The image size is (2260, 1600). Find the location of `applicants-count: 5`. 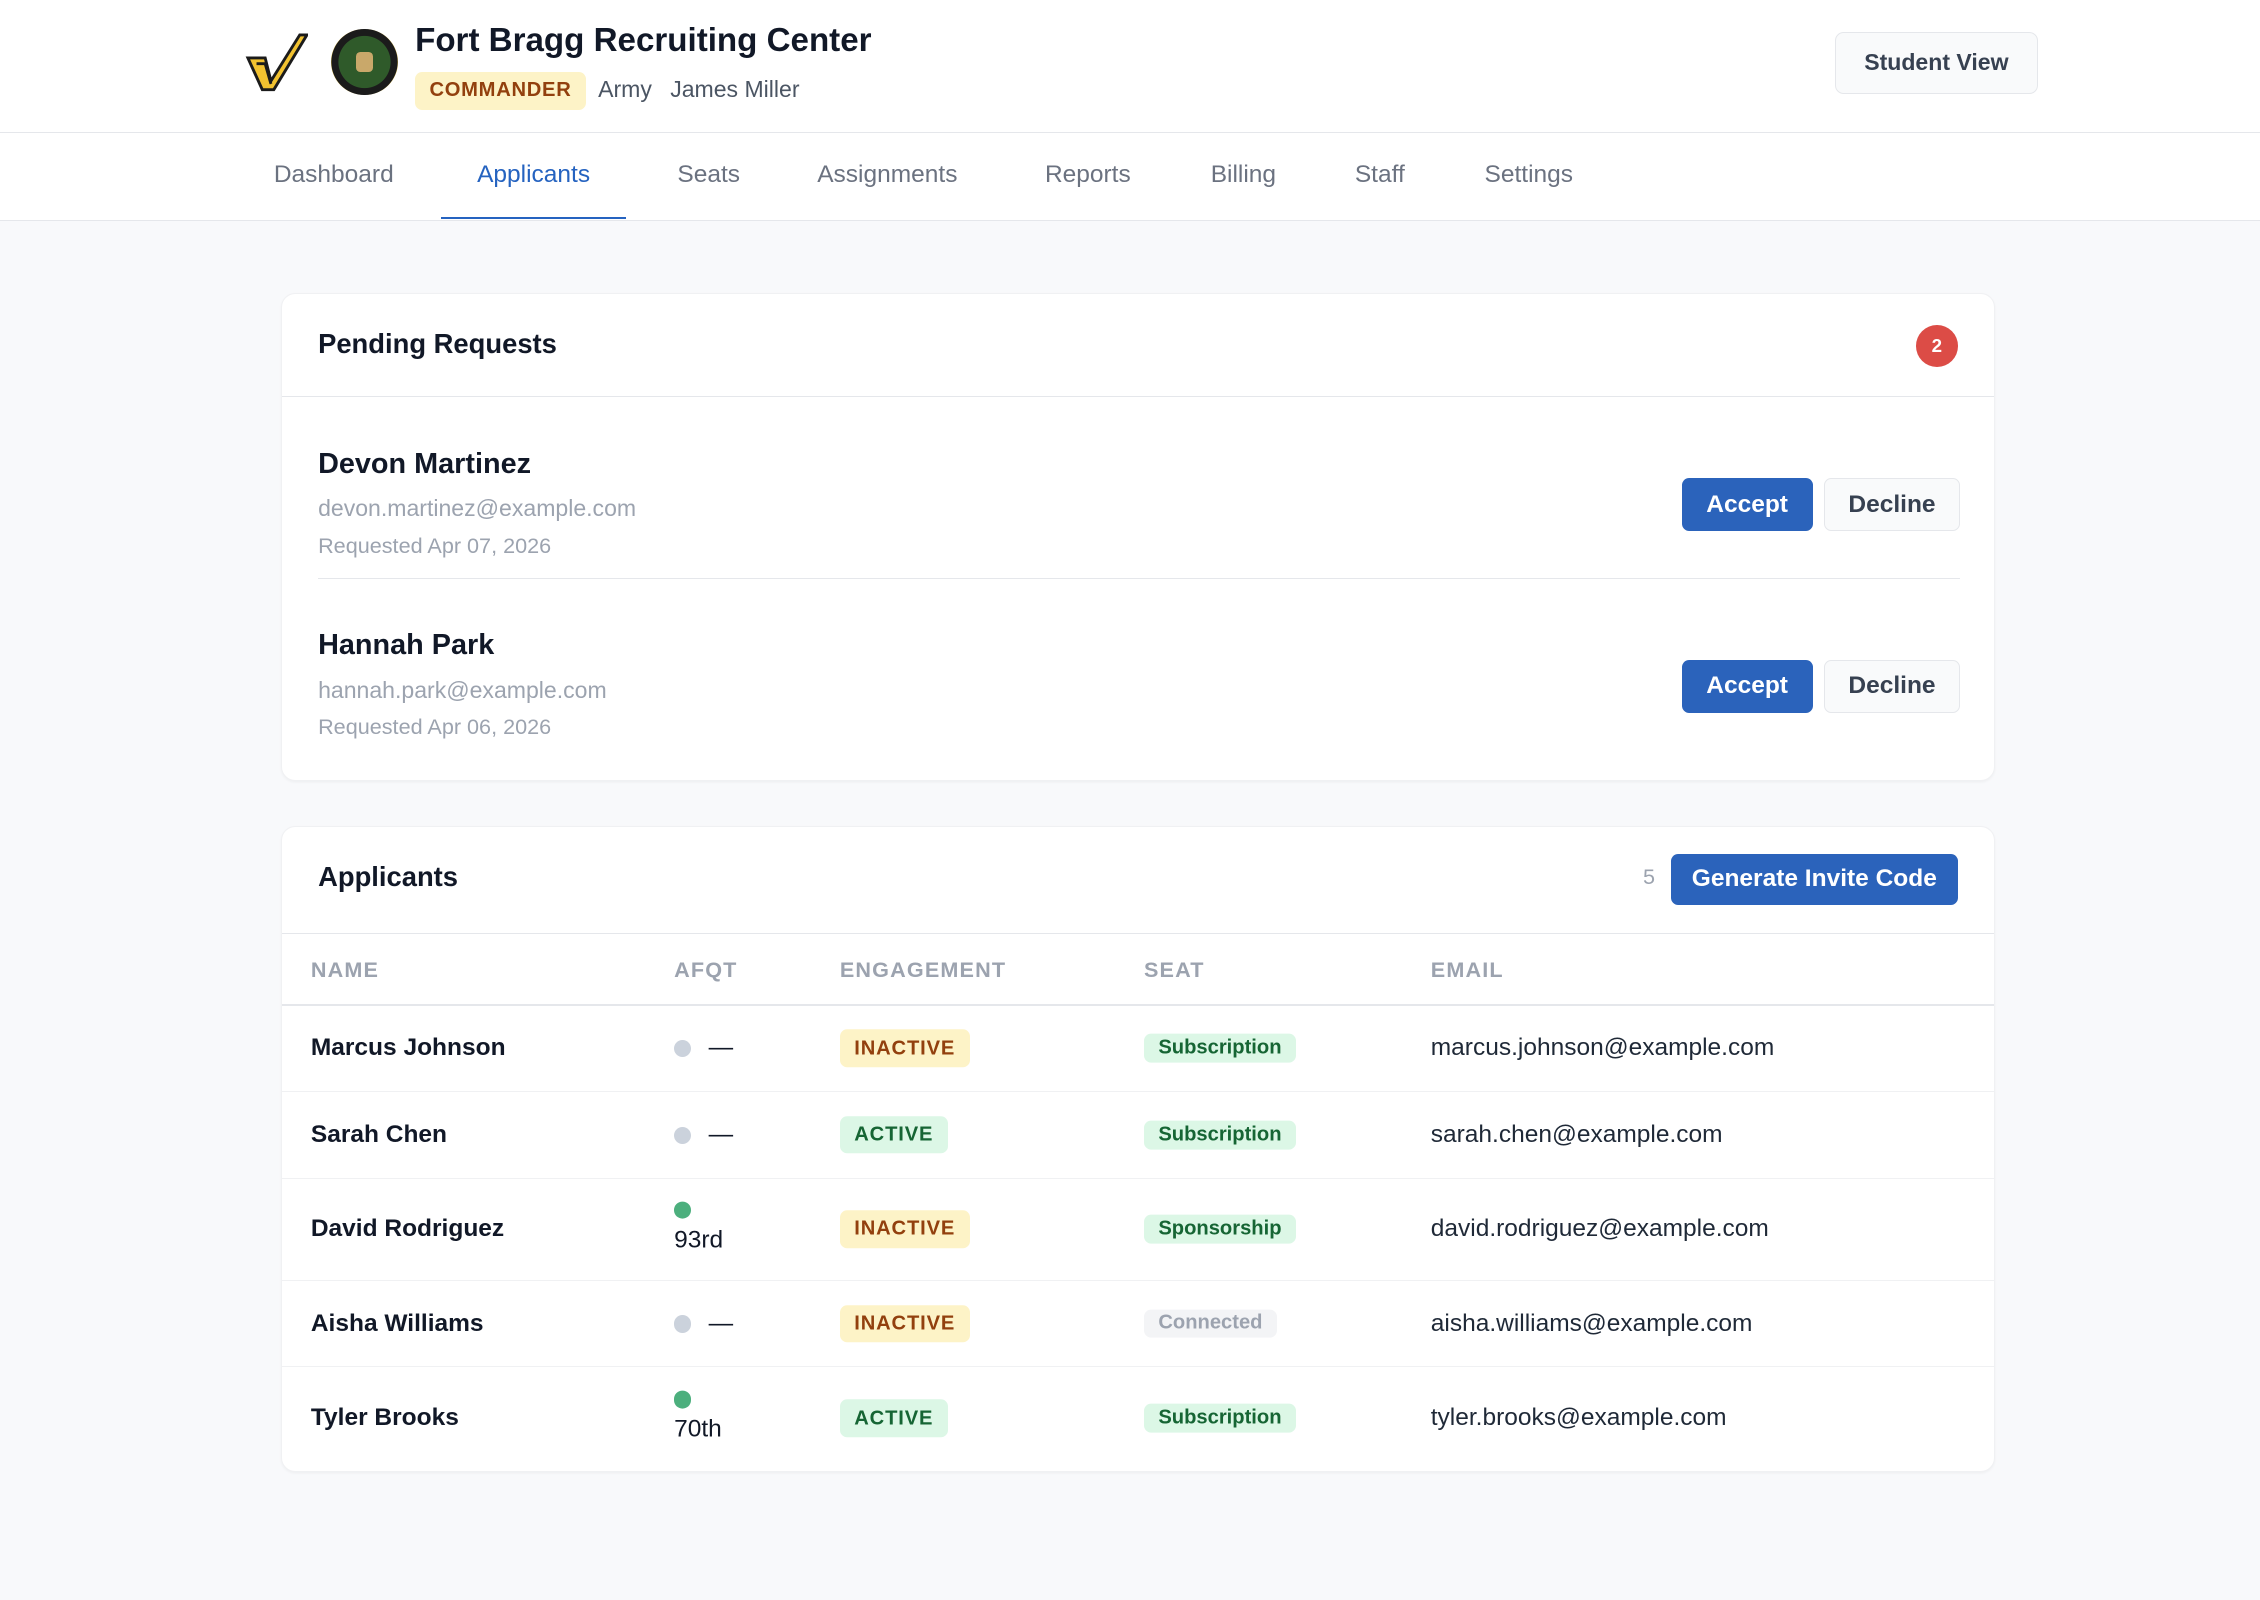

applicants-count: 5 is located at coordinates (1649, 877).